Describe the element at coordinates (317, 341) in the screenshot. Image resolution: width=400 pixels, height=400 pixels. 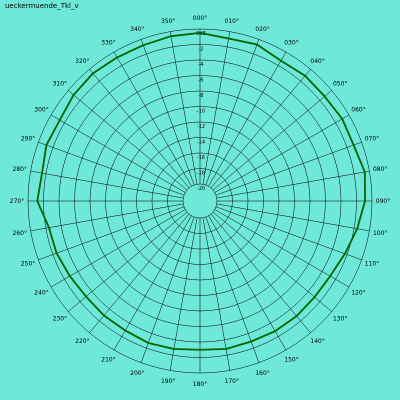
I see `angle-tick-label: 140°` at that location.